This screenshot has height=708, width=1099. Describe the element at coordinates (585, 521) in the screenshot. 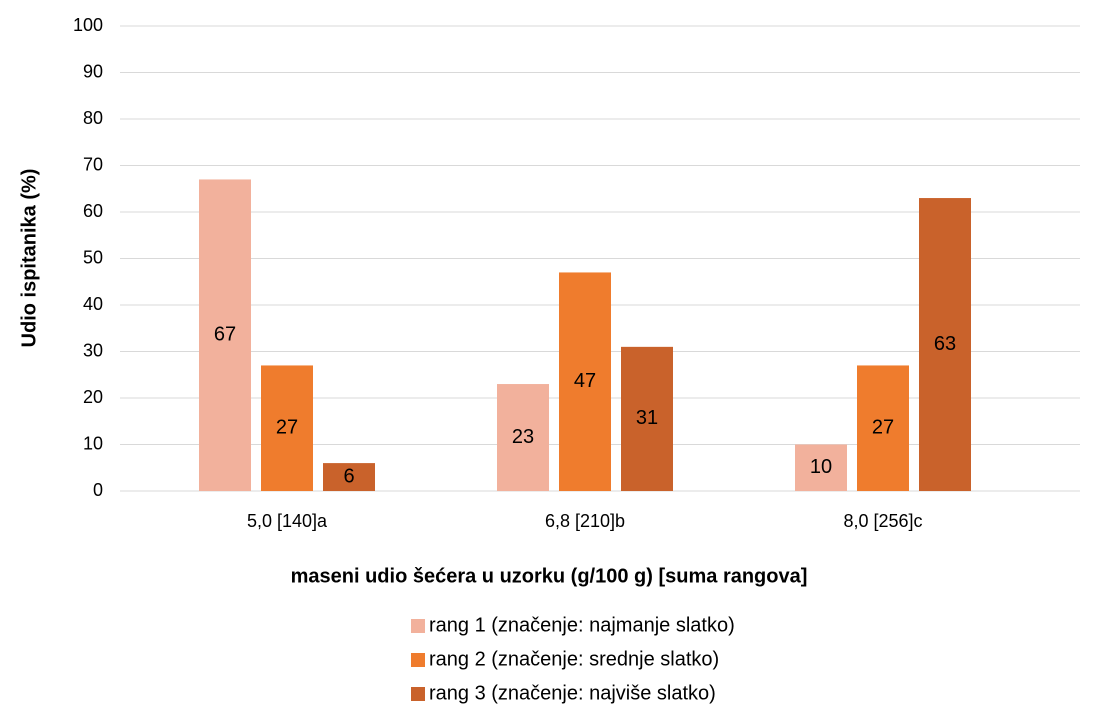

I see `x-tick-label: 6,8 [210]b` at that location.